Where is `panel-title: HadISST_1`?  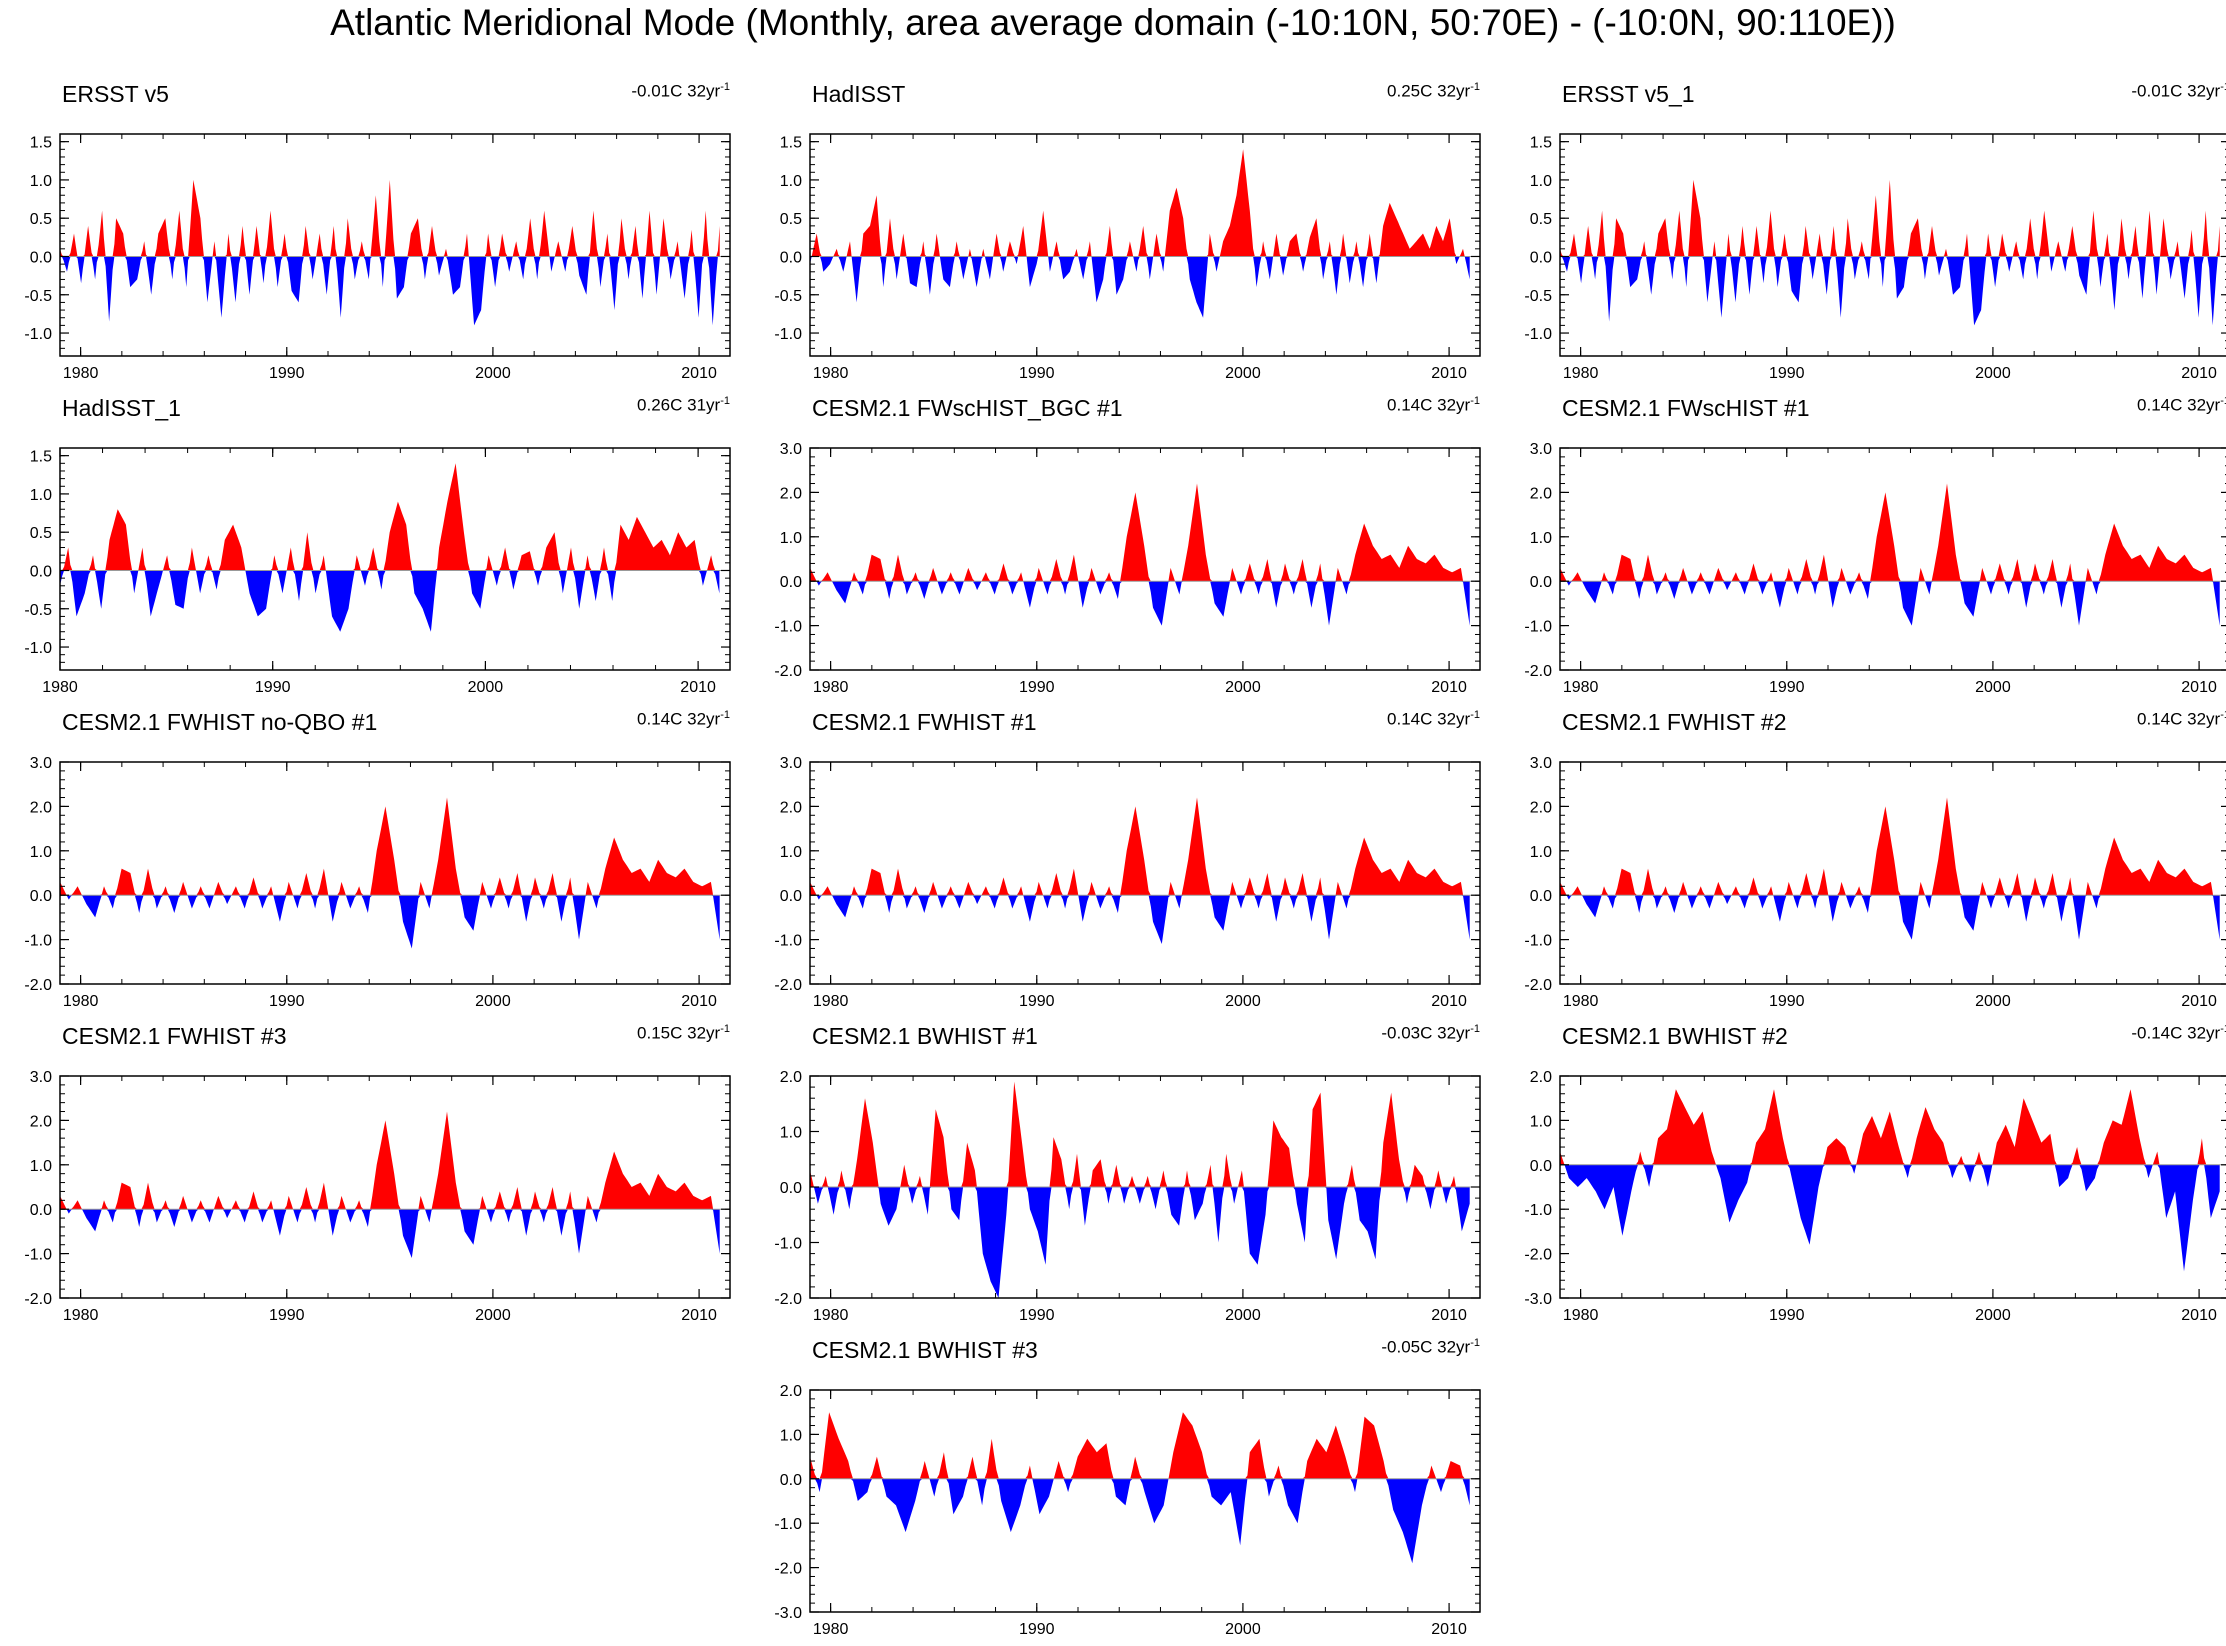
panel-title: HadISST_1 is located at coordinates (121, 408).